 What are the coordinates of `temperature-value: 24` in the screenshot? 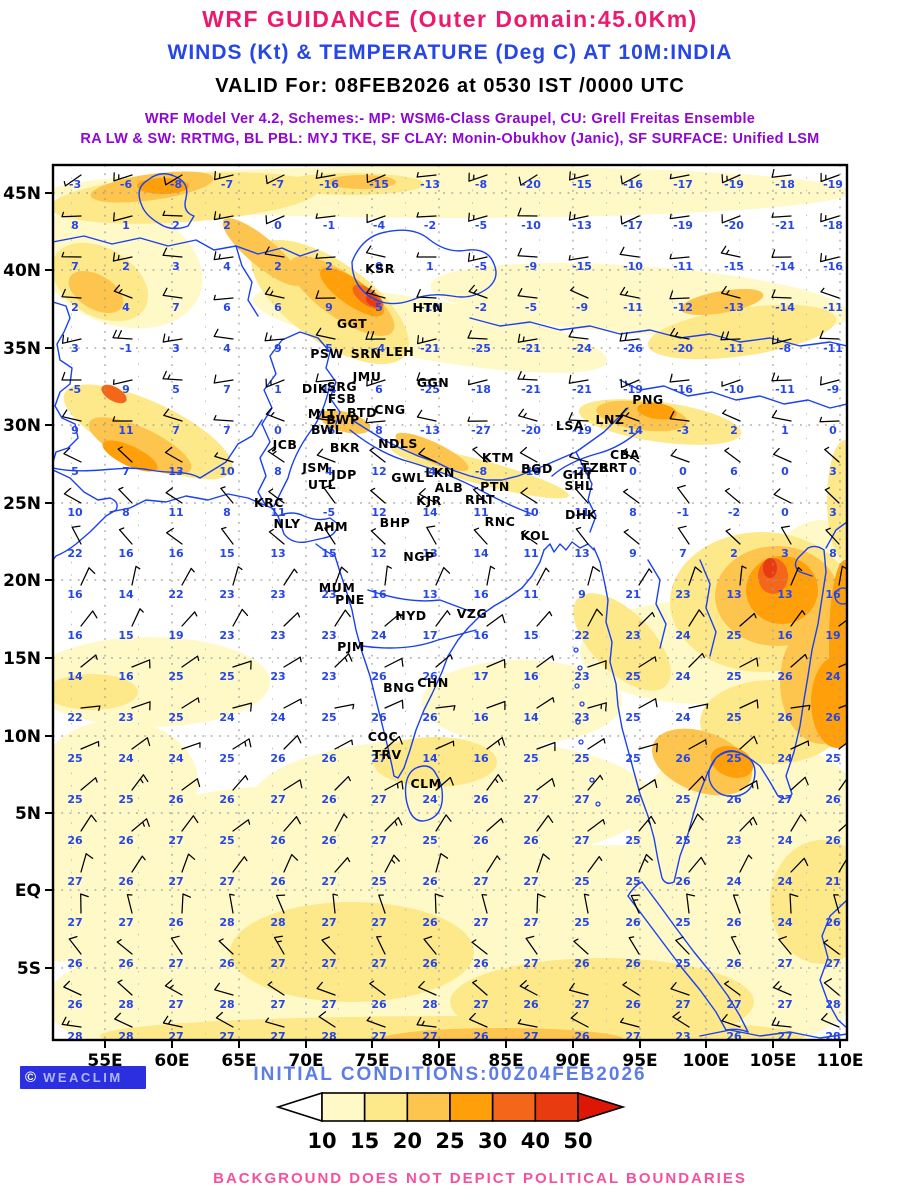 It's located at (683, 676).